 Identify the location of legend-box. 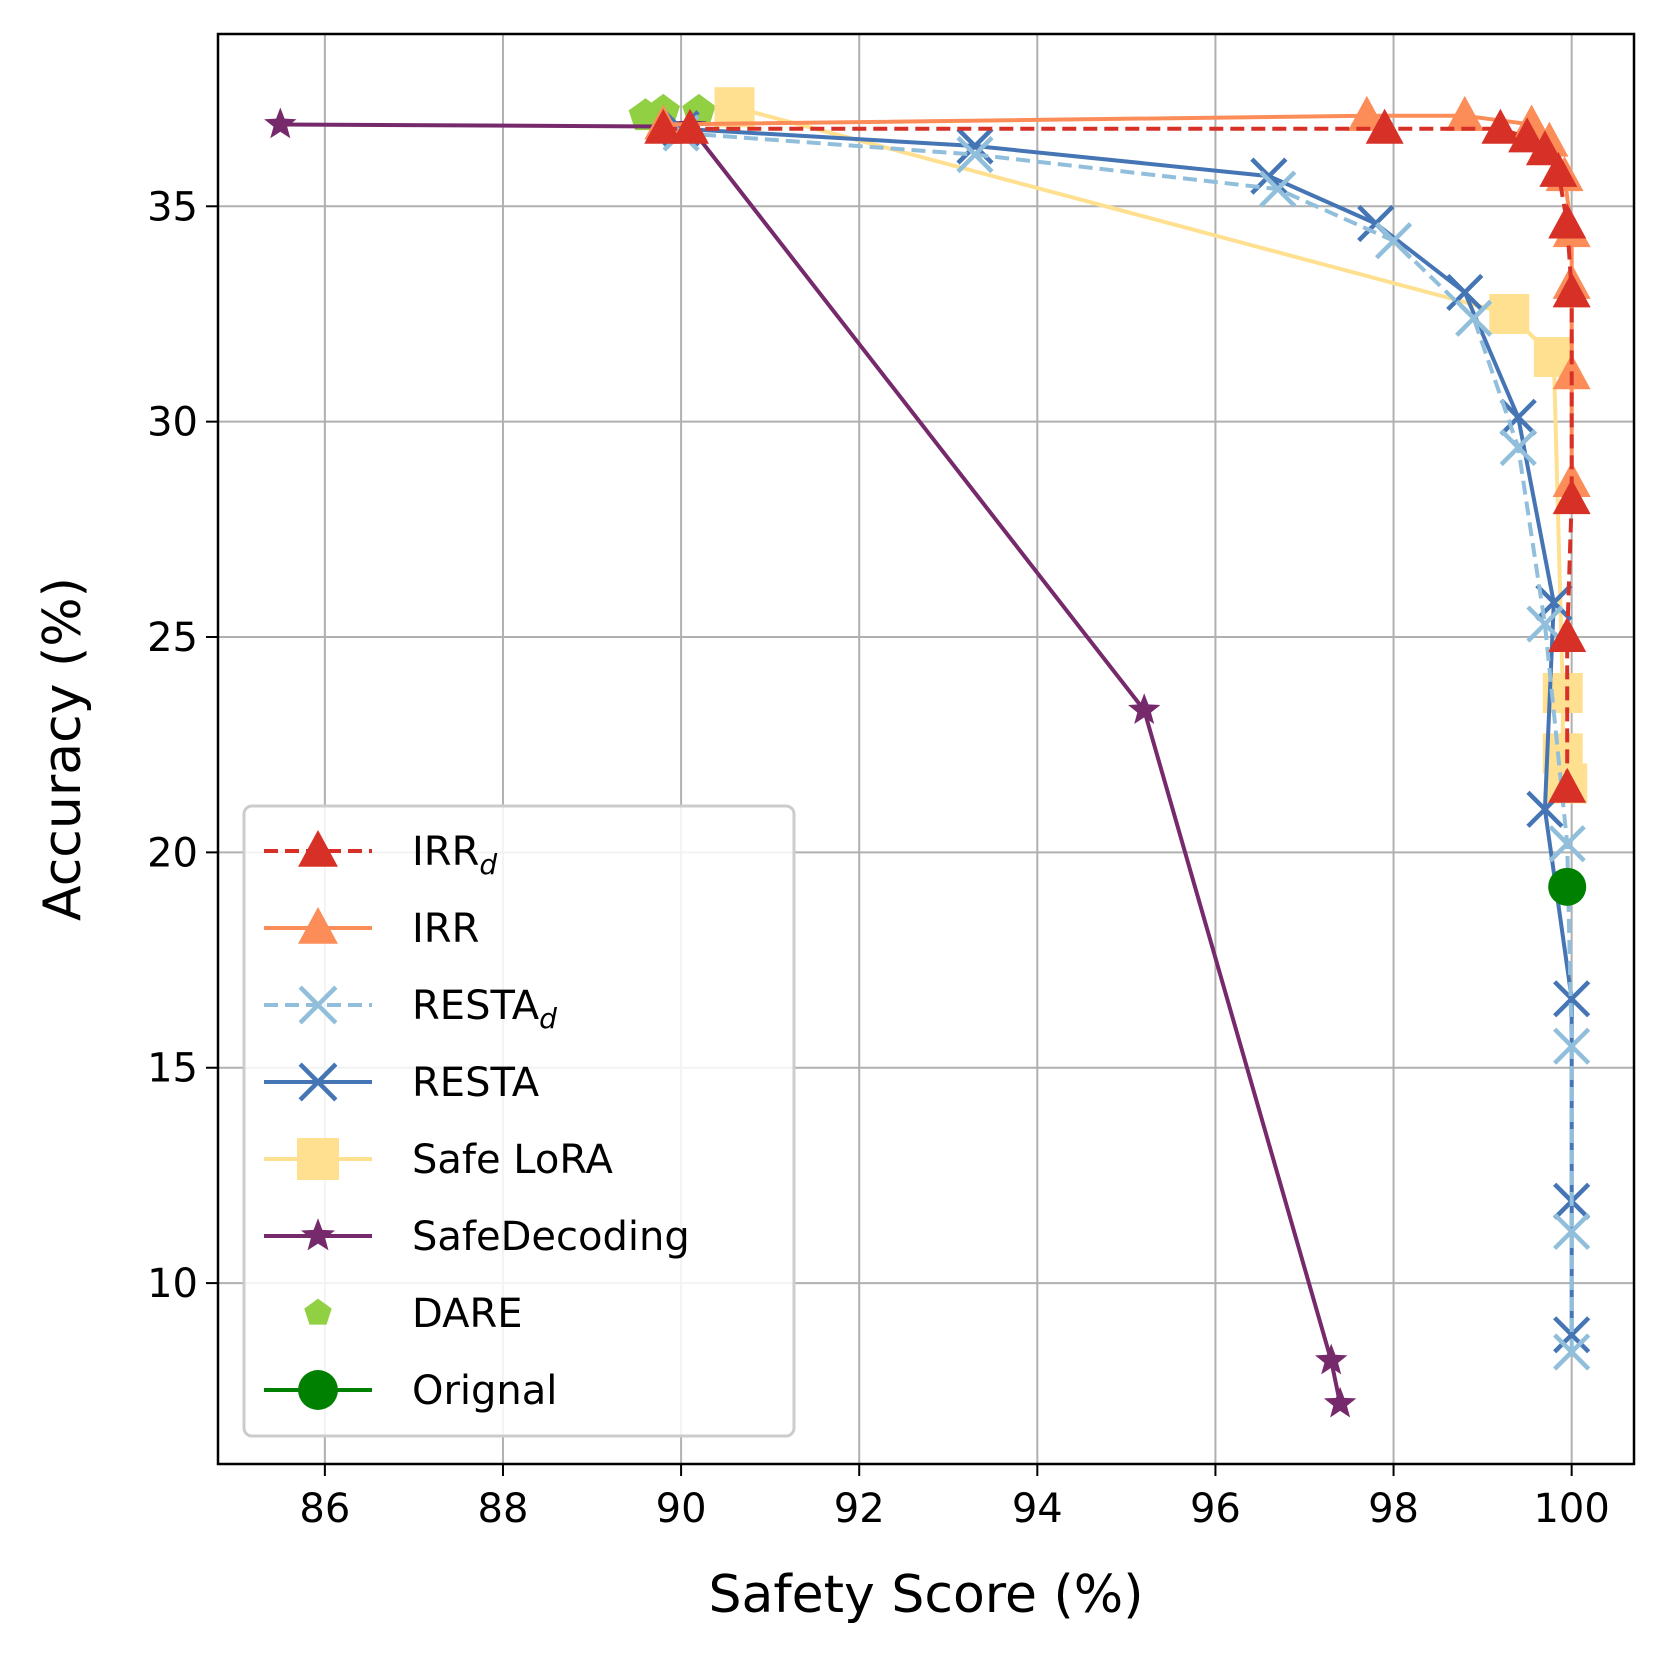
(519, 1121).